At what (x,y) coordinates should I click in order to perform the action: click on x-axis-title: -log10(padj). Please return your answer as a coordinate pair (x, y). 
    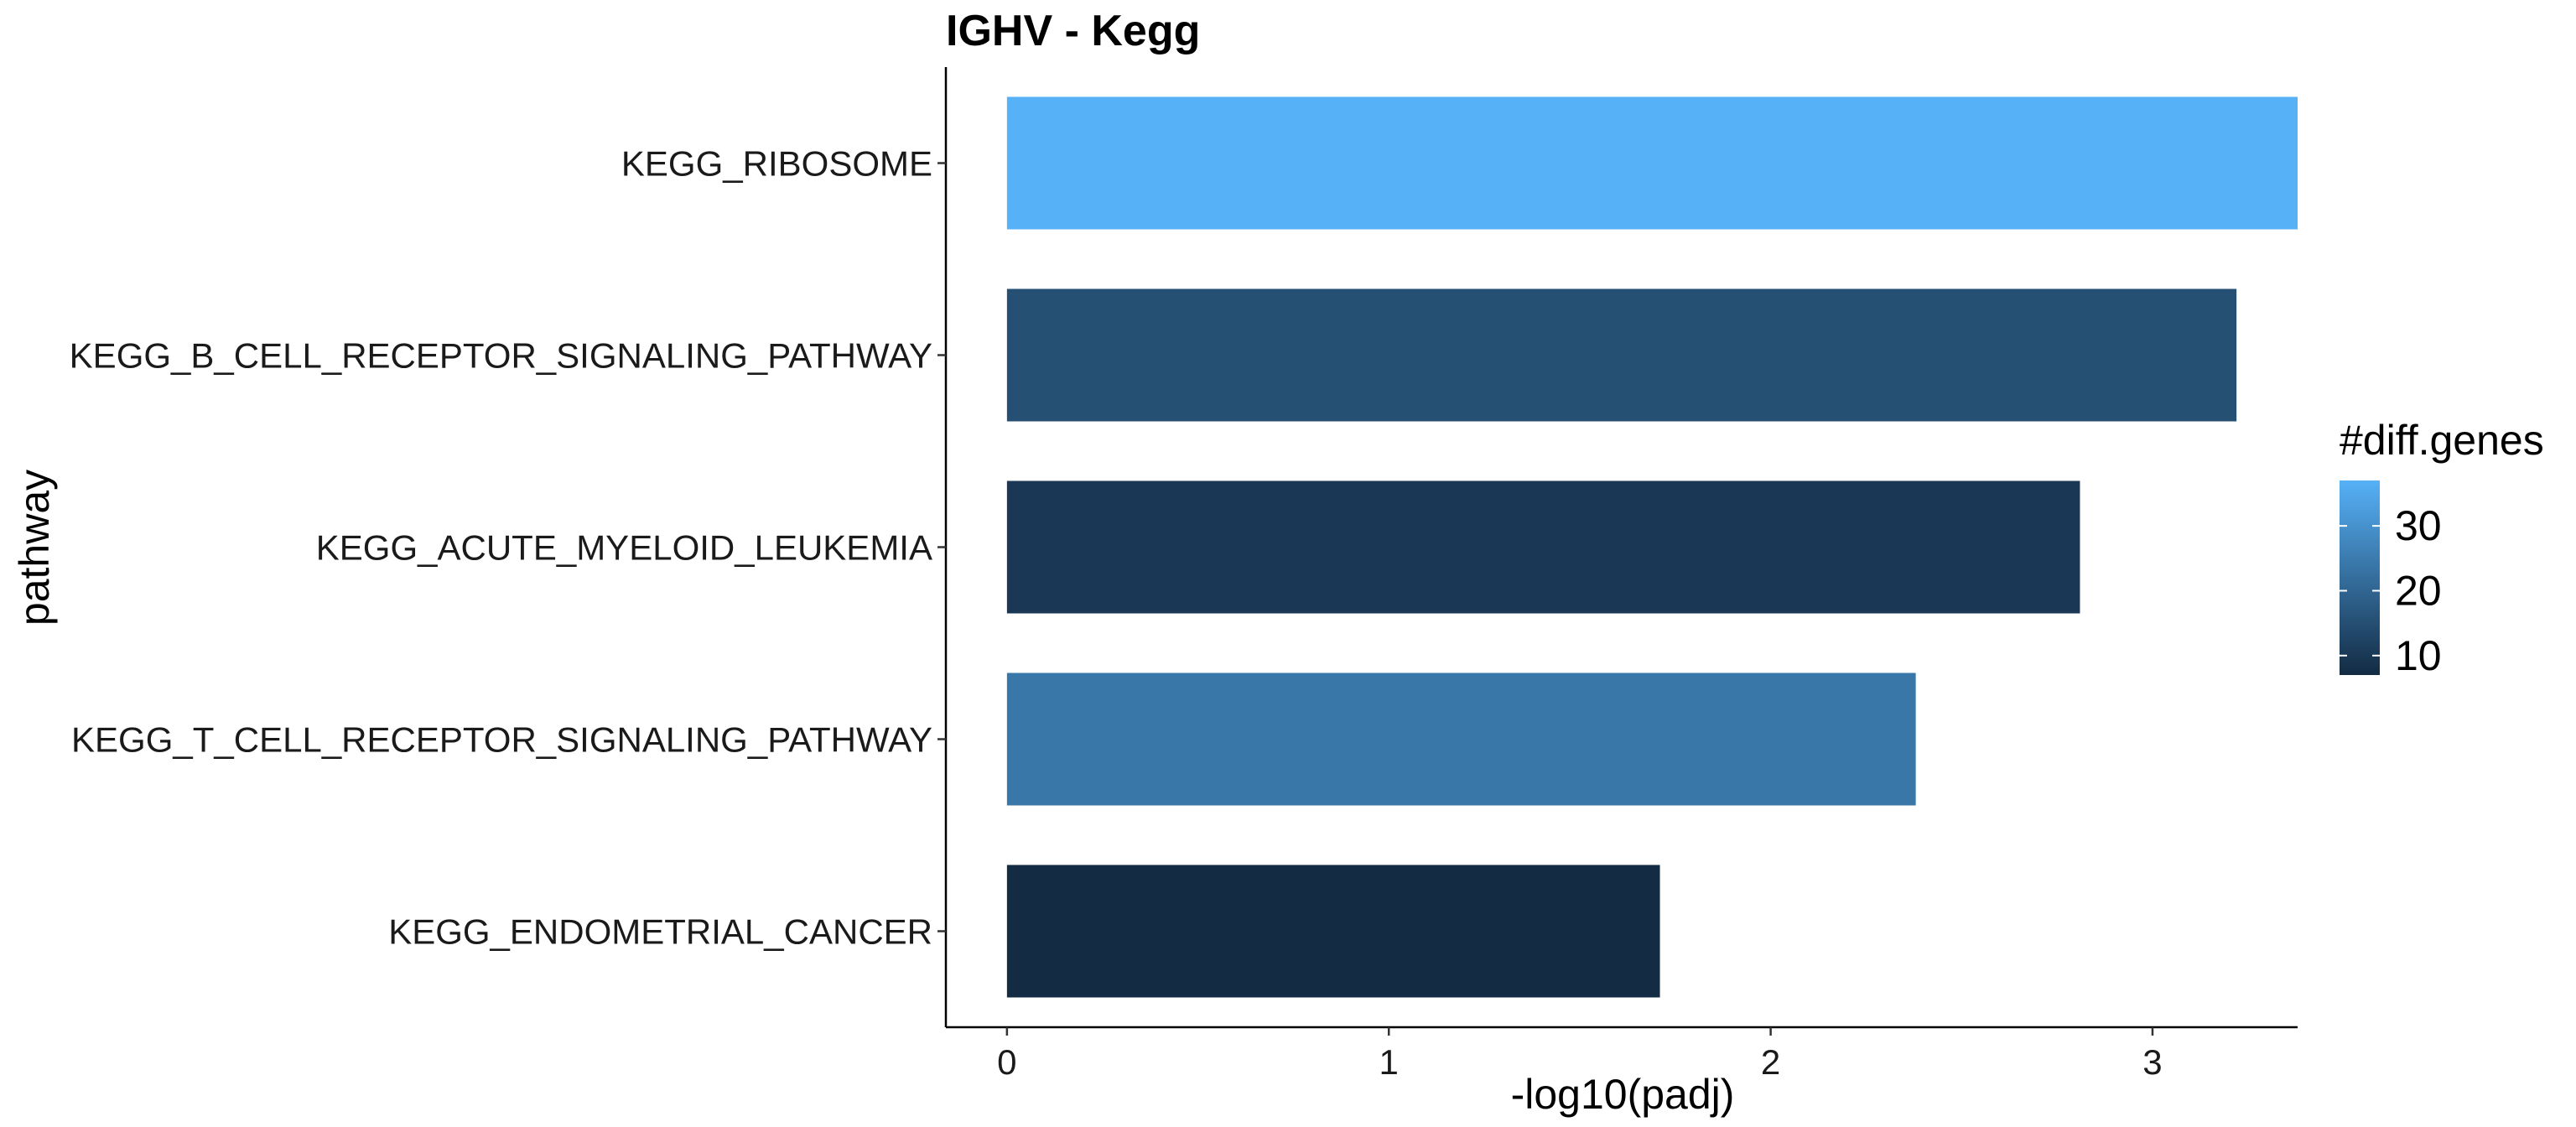
    Looking at the image, I should click on (1623, 1094).